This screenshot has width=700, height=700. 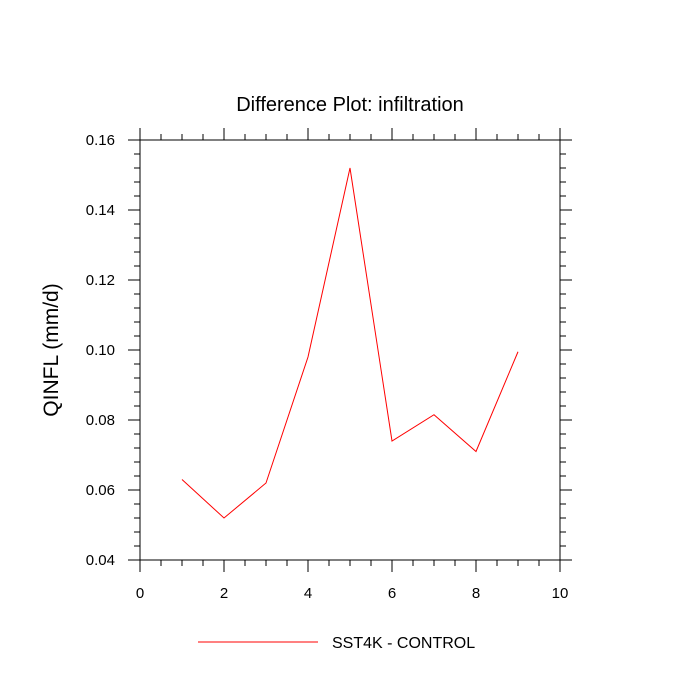 I want to click on x-tick-label: 4, so click(x=308, y=593).